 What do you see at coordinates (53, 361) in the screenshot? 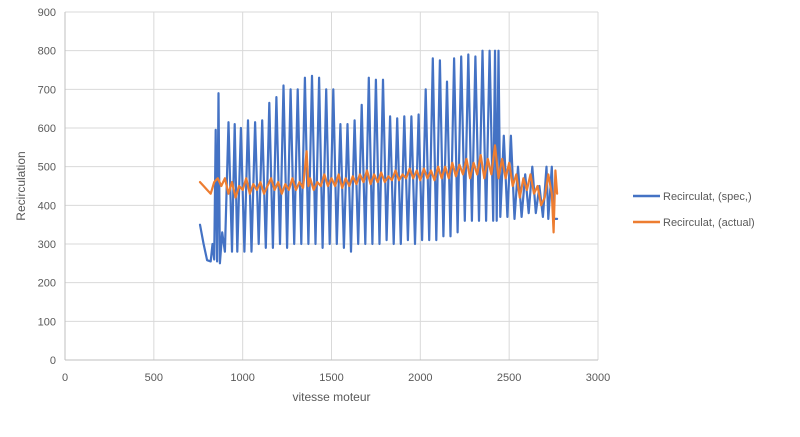
I see `y-tick-label: 0` at bounding box center [53, 361].